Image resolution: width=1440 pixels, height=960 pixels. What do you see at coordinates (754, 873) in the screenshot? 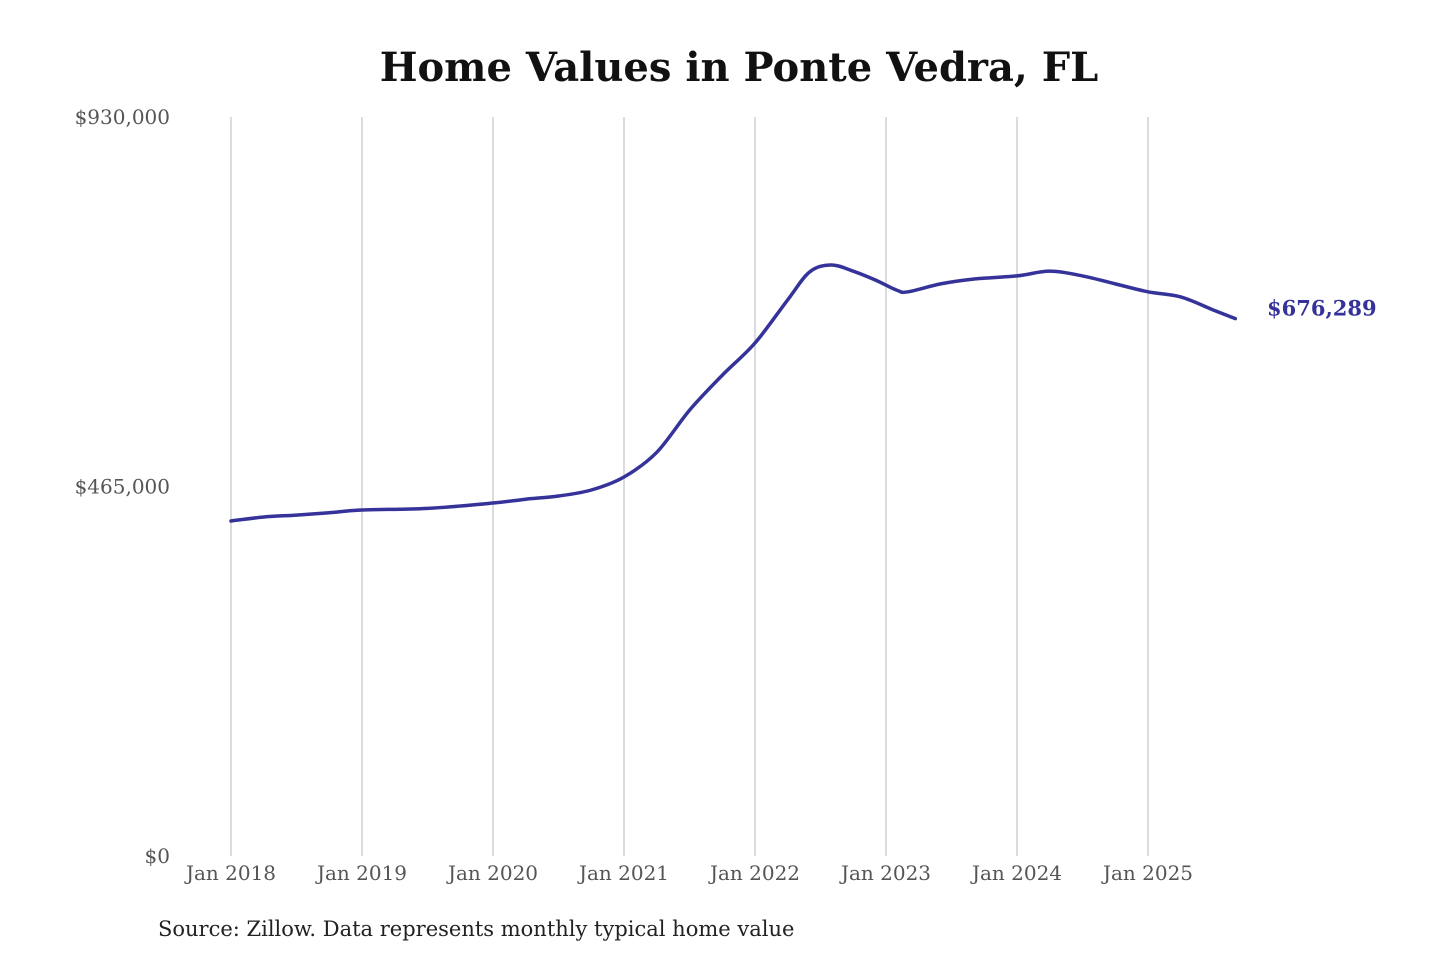
I see `x-tick-label: Jan 2022` at bounding box center [754, 873].